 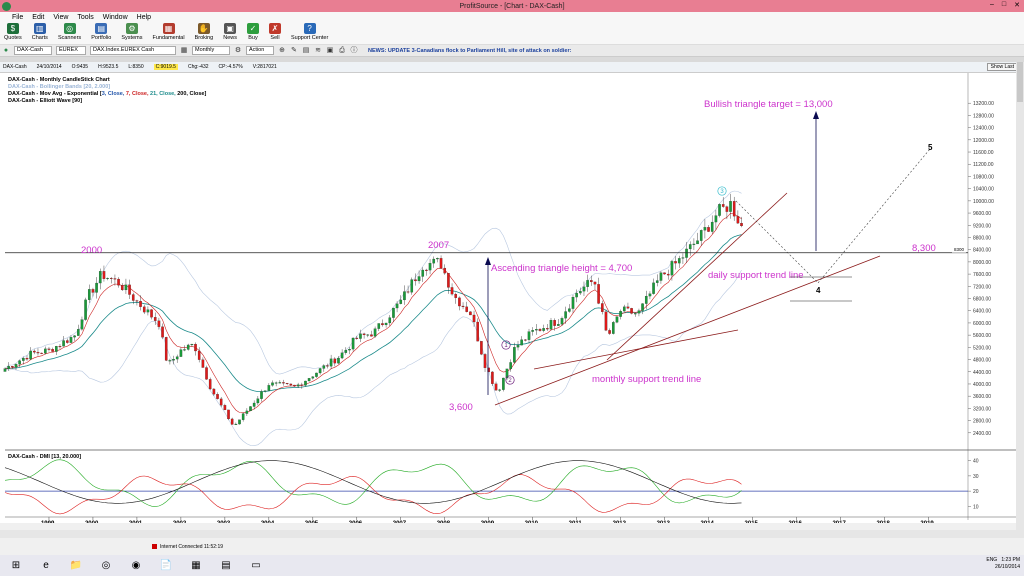 What do you see at coordinates (1007, 567) in the screenshot?
I see `tray-date: 26/10/2014` at bounding box center [1007, 567].